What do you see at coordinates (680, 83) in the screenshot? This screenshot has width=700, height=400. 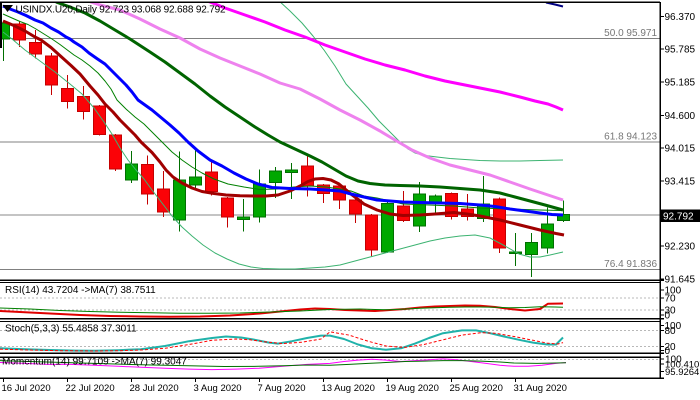 I see `svg-text: 95.185` at bounding box center [680, 83].